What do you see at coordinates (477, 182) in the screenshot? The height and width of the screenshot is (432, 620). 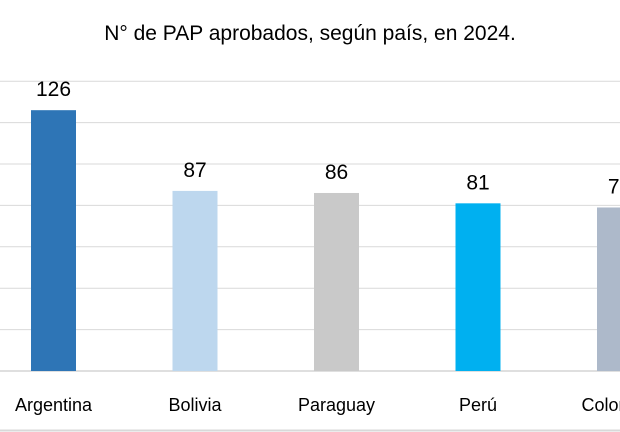 I see `data-label: 81` at bounding box center [477, 182].